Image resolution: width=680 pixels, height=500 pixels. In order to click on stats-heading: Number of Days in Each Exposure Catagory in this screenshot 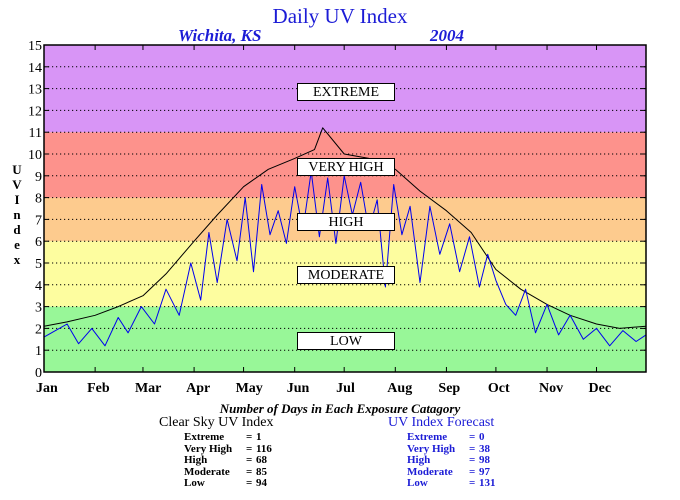, I will do `click(340, 408)`.